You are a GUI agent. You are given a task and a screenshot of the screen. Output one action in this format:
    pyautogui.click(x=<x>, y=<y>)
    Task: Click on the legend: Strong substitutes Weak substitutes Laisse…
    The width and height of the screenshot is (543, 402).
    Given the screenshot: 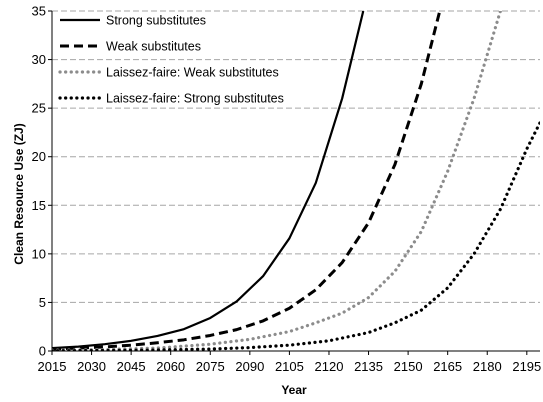 What is the action you would take?
    pyautogui.click(x=171, y=60)
    